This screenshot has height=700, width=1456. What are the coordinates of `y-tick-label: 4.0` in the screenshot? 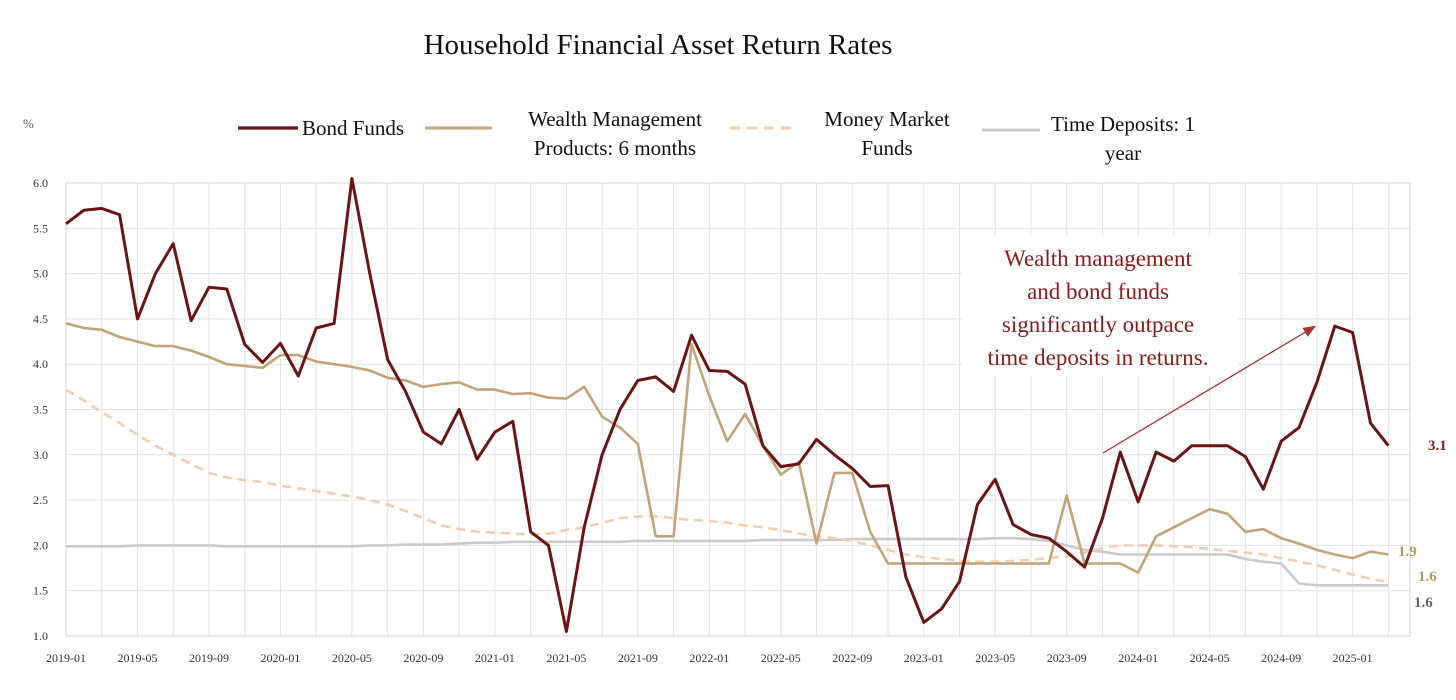 It's located at (40, 364).